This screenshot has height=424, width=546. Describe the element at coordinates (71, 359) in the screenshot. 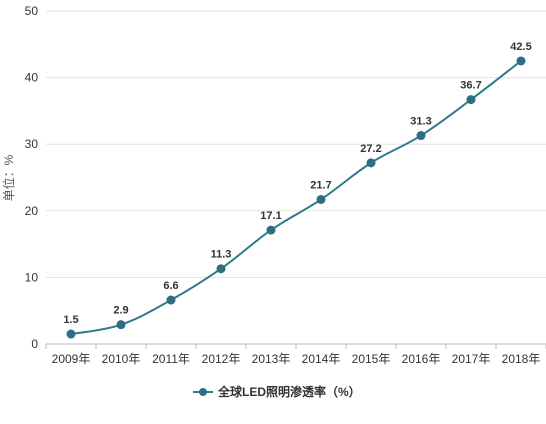

I see `x-tick-label: 2009年` at that location.